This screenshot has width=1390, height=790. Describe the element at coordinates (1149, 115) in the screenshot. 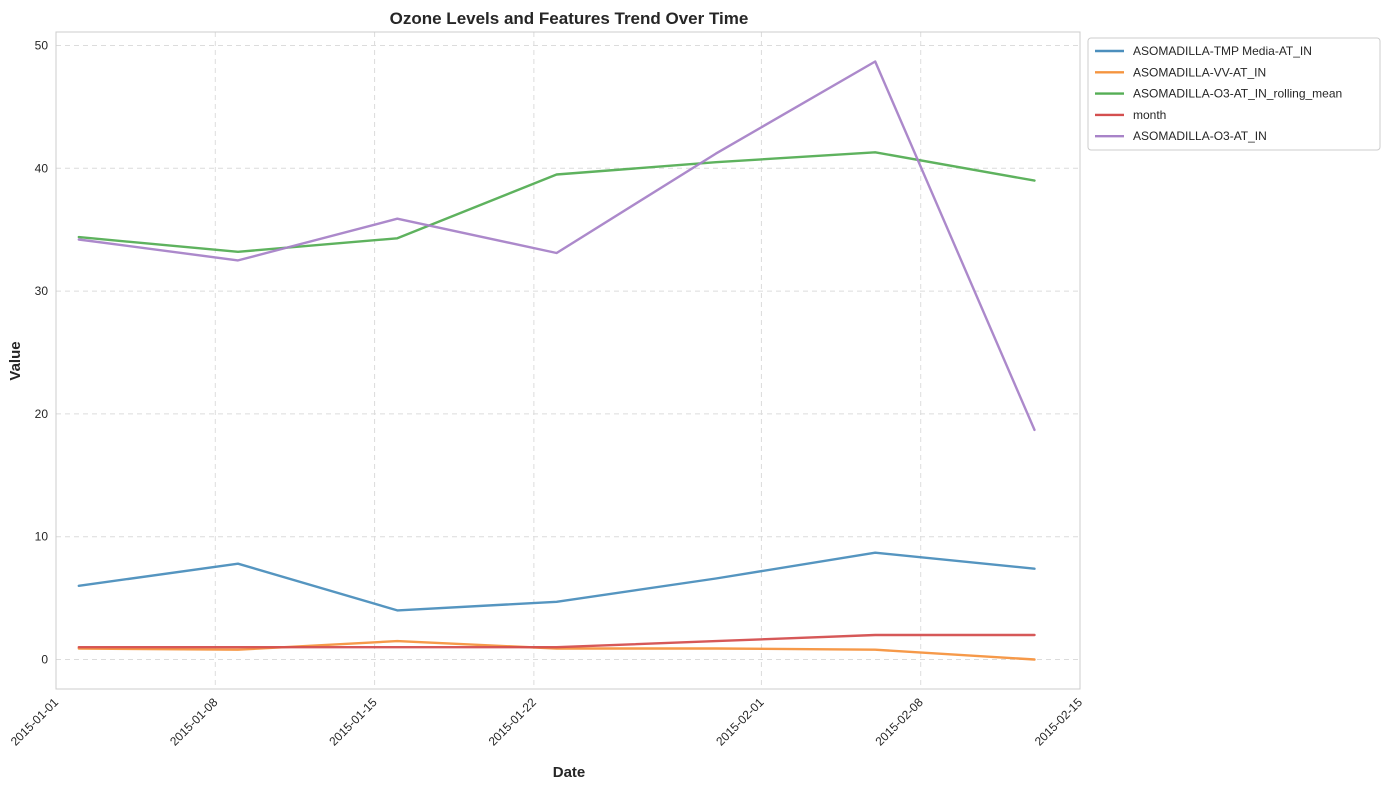

I see `legend-label: month` at that location.